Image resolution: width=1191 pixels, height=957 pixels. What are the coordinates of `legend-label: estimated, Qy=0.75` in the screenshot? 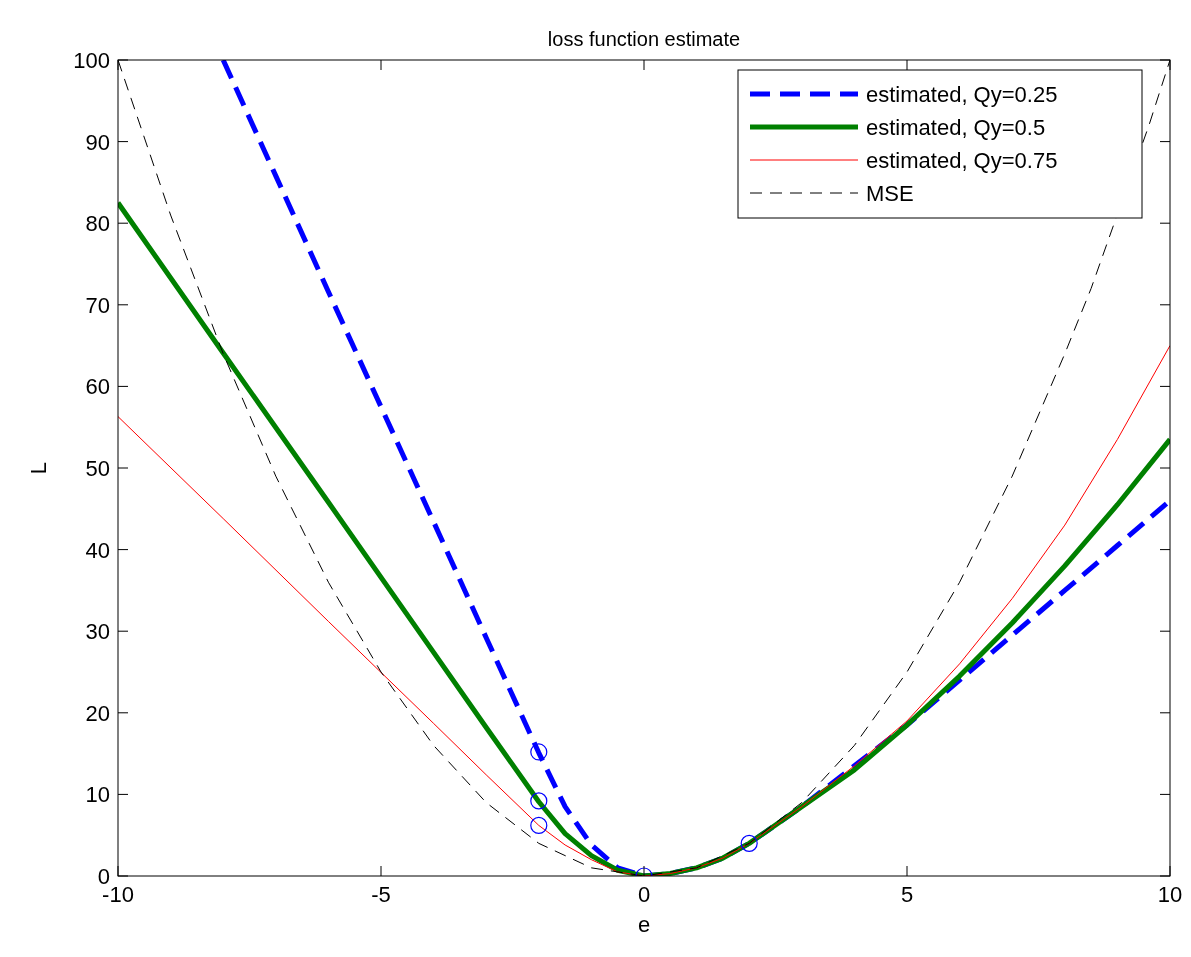 It's located at (962, 160).